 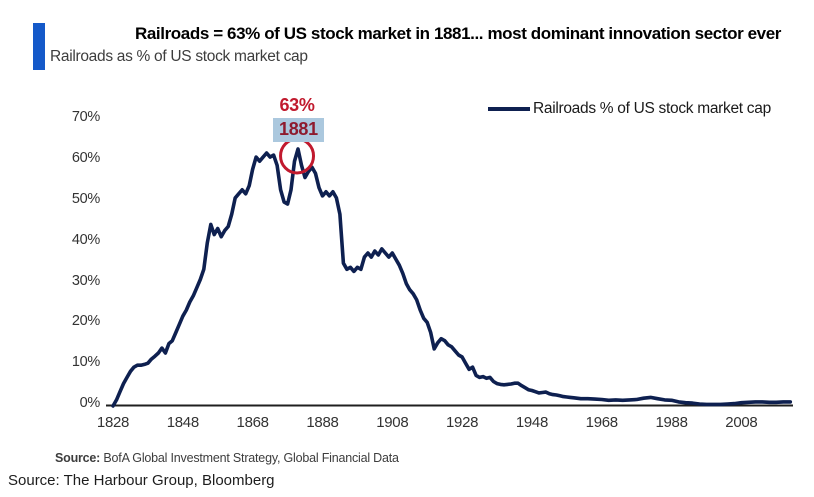 What do you see at coordinates (39, 46) in the screenshot?
I see `title-accent-bar` at bounding box center [39, 46].